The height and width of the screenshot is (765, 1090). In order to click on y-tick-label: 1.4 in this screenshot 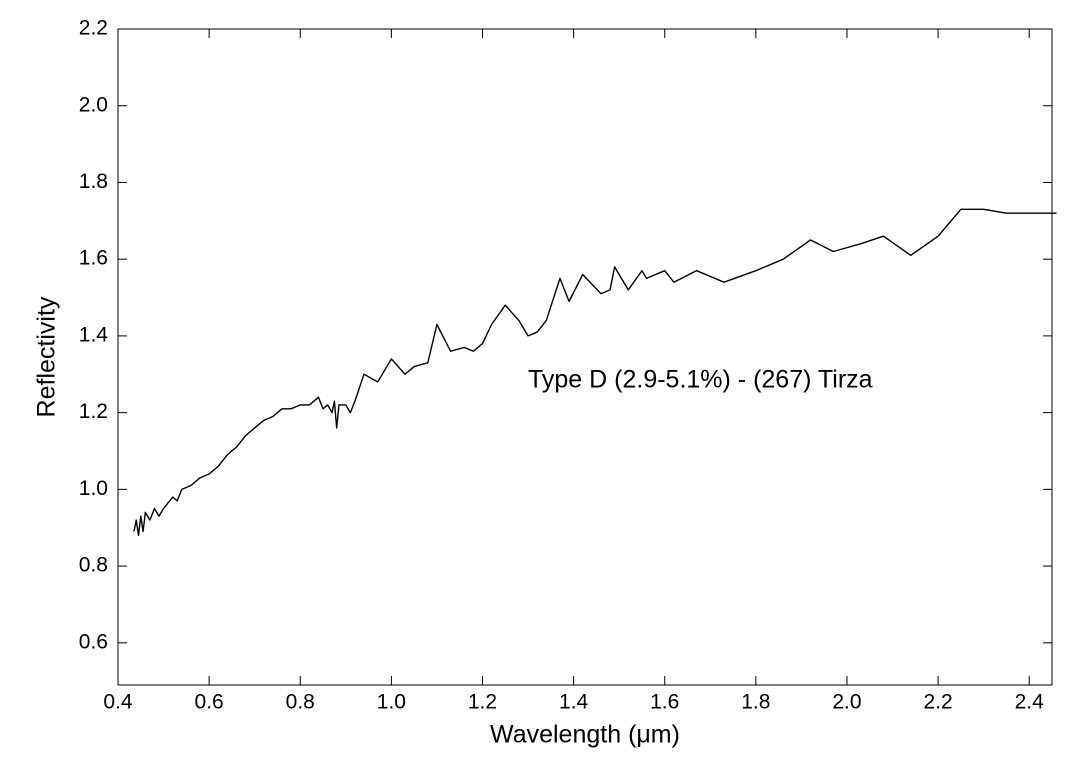, I will do `click(94, 334)`.